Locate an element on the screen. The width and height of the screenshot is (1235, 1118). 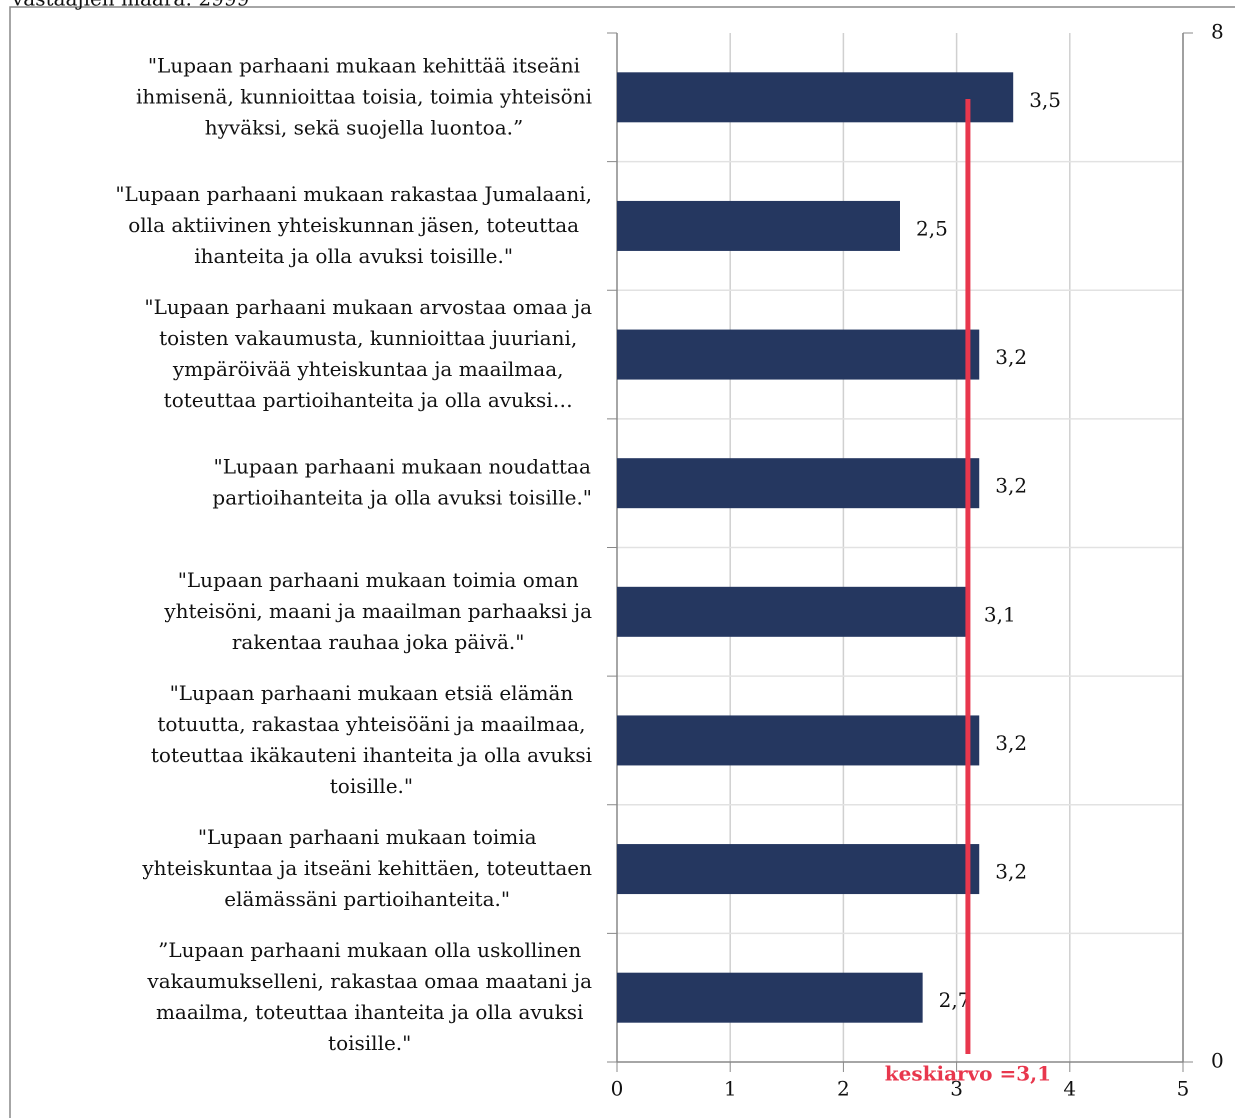
x-tick-label: 1 is located at coordinates (730, 1089).